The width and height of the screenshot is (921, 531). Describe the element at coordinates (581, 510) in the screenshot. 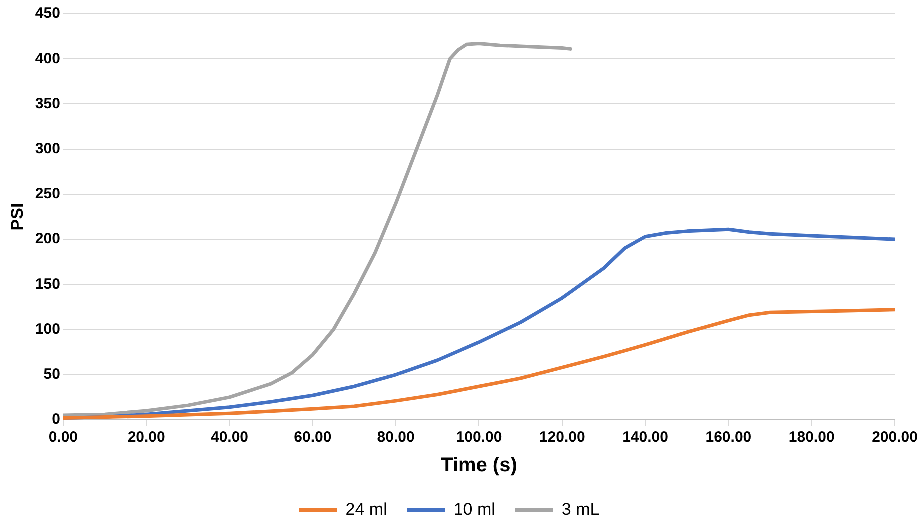

I see `legend-label: 3 mL` at that location.